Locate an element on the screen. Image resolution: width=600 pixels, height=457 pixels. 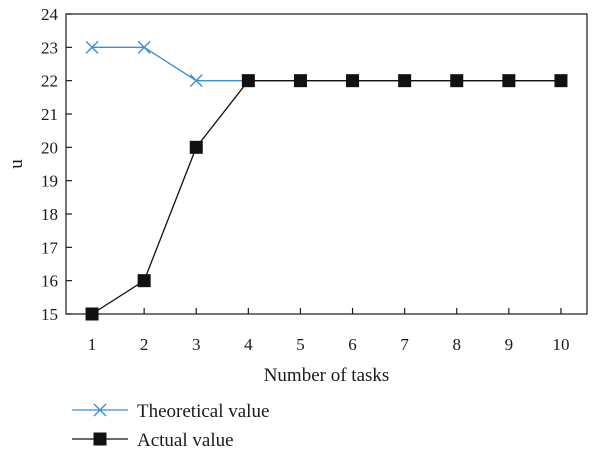
y-tick-label: 24 is located at coordinates (50, 14).